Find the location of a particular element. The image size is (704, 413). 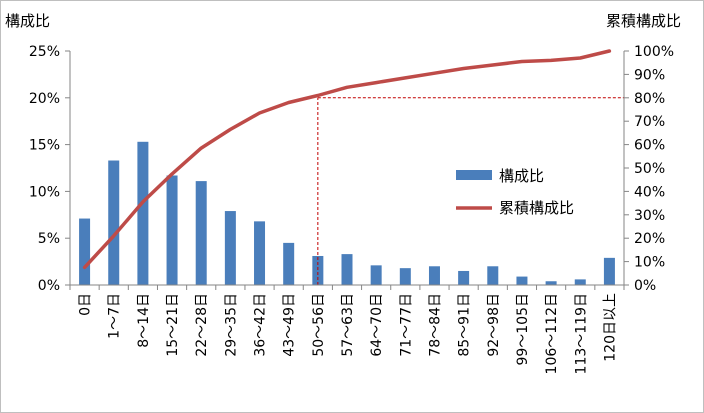

x-tick-label: 106～112日 is located at coordinates (552, 333).